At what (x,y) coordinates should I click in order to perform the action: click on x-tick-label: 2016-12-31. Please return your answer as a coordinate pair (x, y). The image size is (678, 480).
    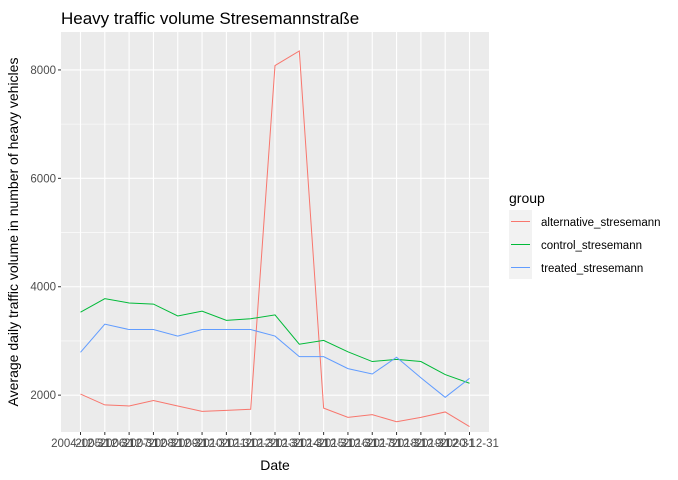
    Looking at the image, I should click on (372, 444).